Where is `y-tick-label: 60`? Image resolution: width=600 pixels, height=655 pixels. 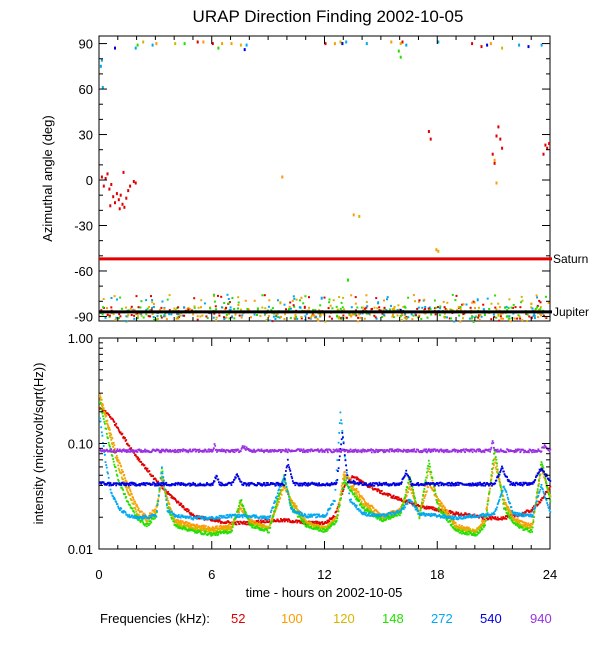
y-tick-label: 60 is located at coordinates (86, 89).